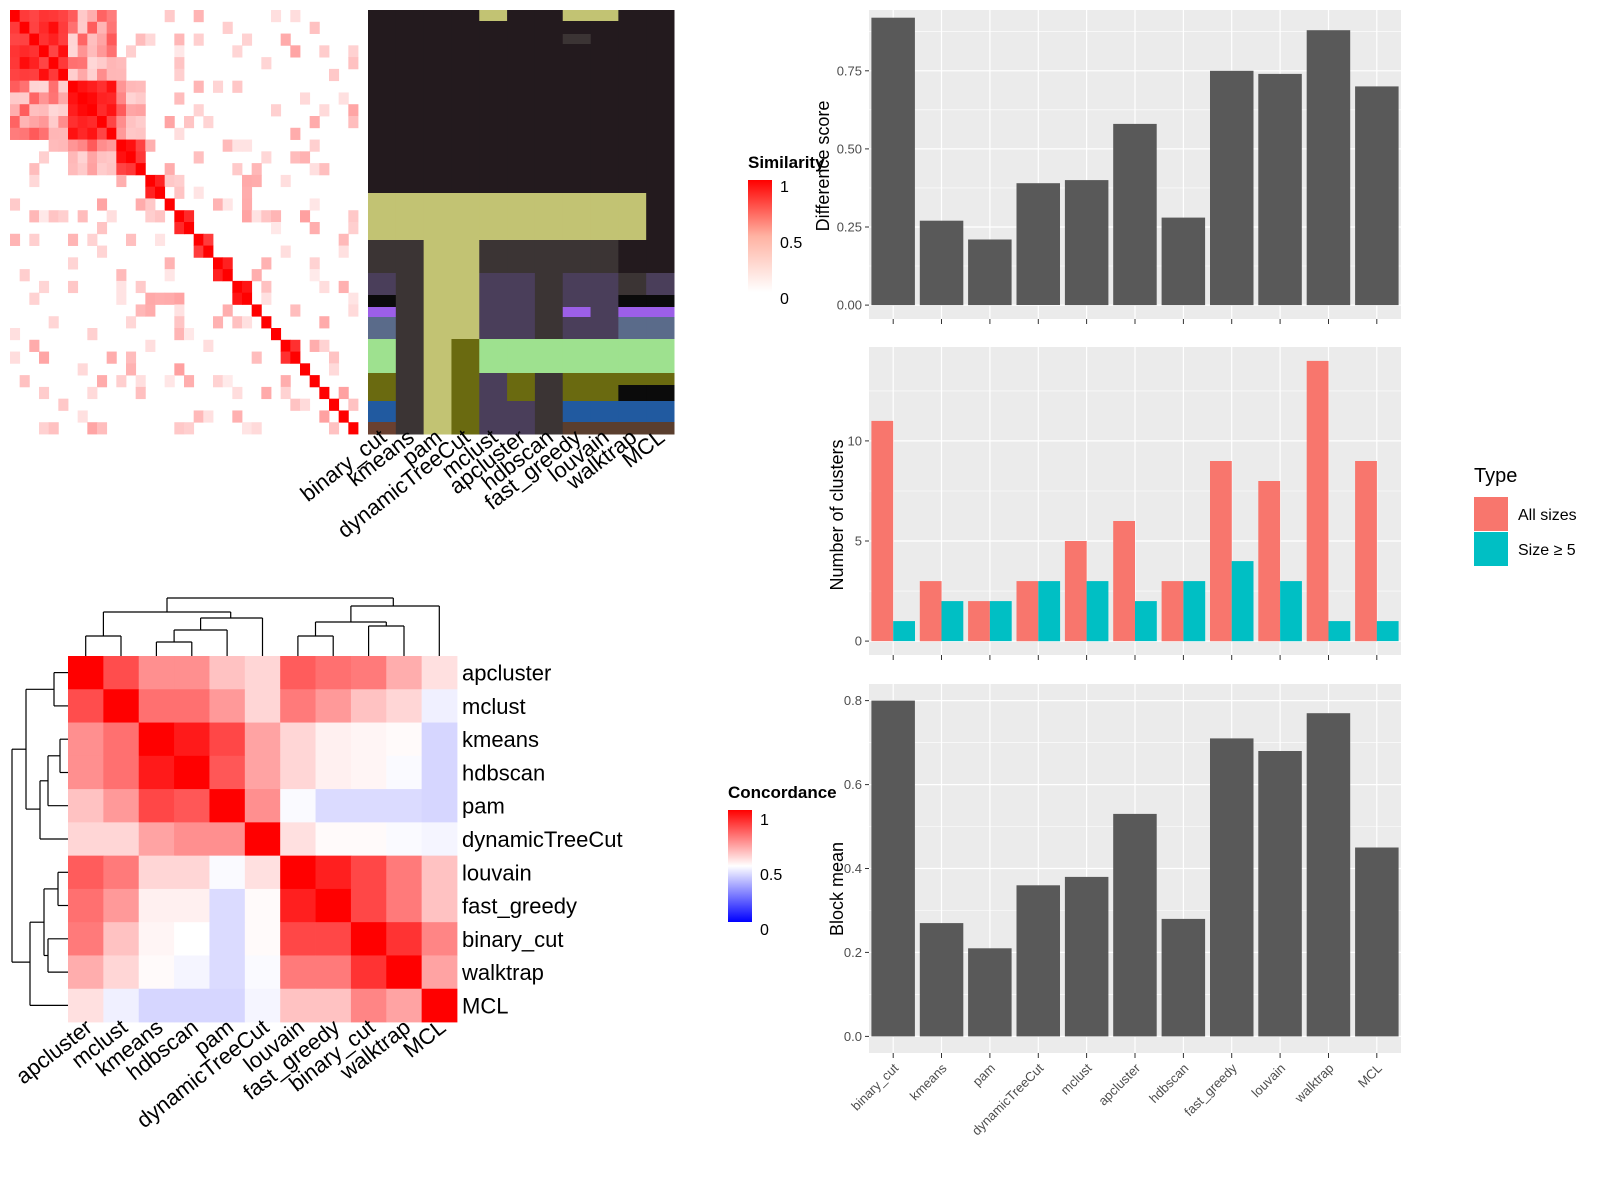 This screenshot has height=1200, width=1600. Describe the element at coordinates (521, 222) in the screenshot. I see `membership-heatmap` at that location.